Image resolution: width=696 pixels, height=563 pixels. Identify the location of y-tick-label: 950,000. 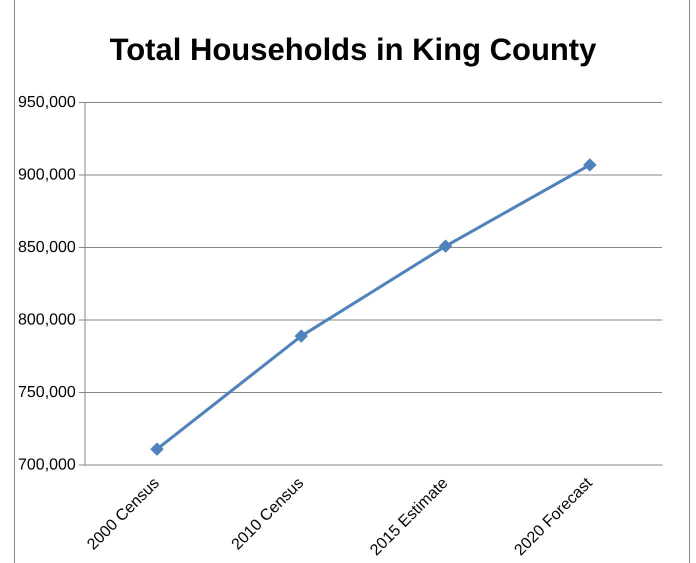
(47, 103).